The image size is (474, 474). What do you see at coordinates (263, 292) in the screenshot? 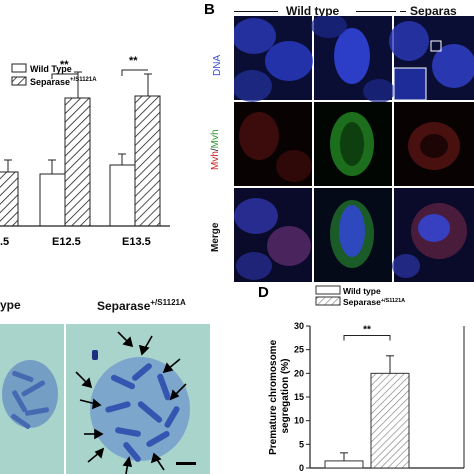
I see `panel-label-d: D` at bounding box center [263, 292].